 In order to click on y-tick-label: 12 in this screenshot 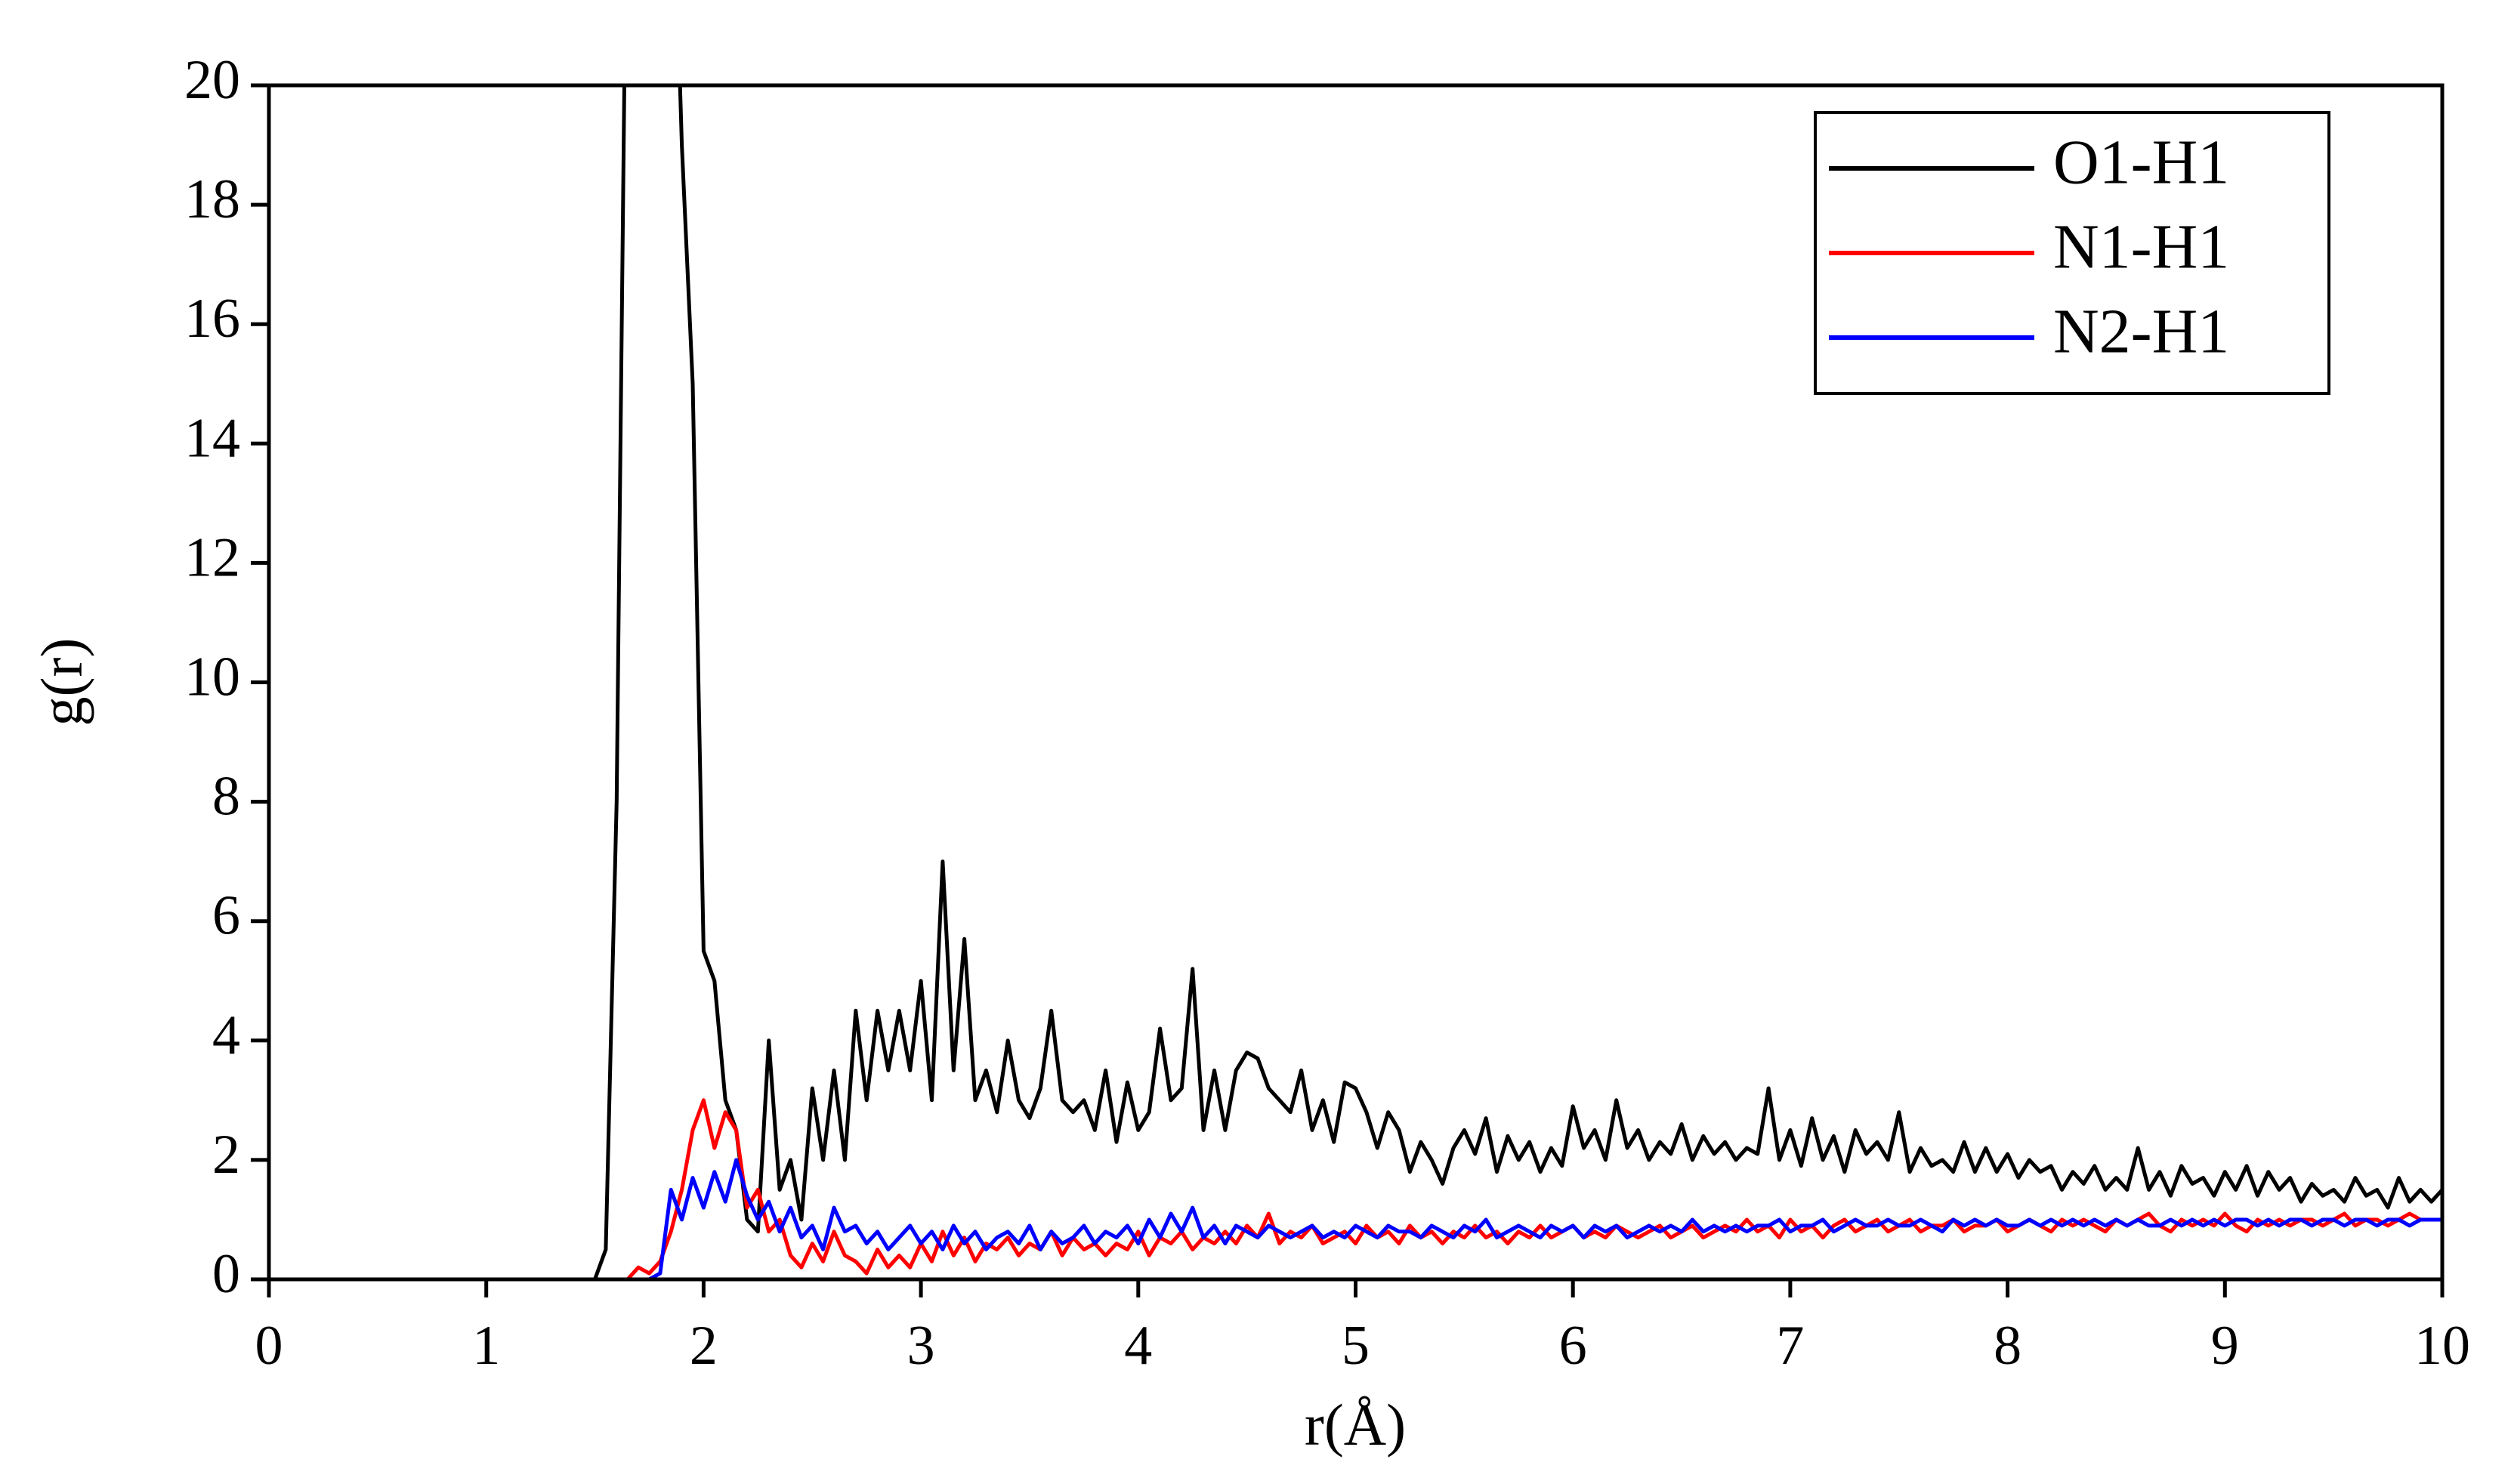, I will do `click(212, 557)`.